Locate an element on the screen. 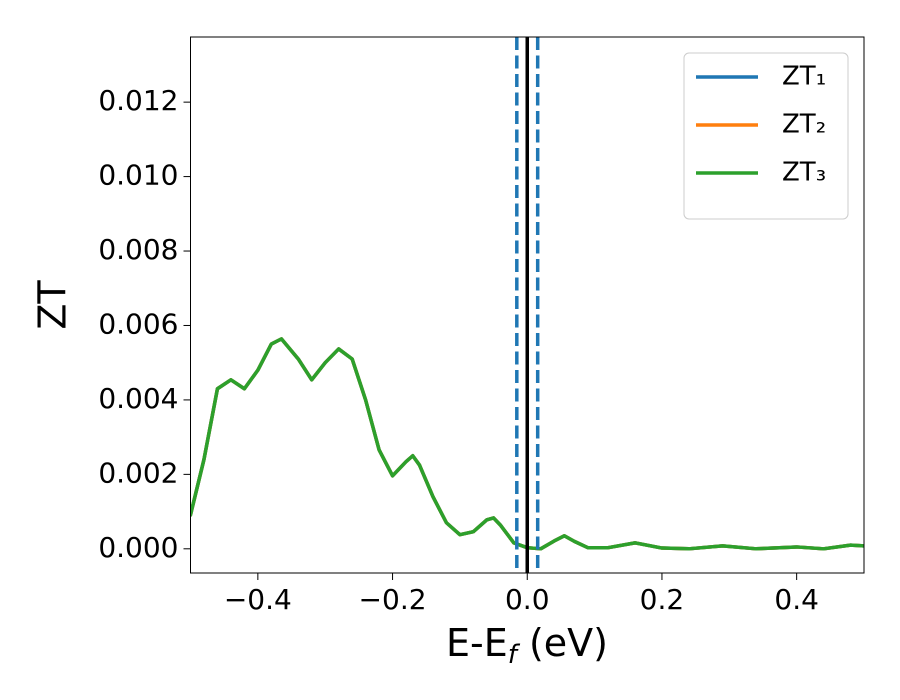 This screenshot has height=700, width=900. x-axis-label: E-Ef (eV) is located at coordinates (527, 645).